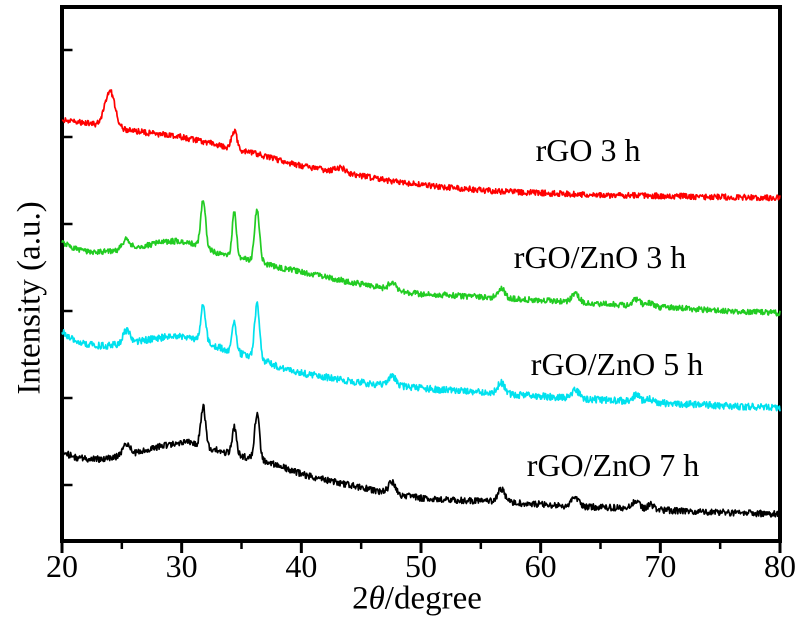 This screenshot has height=621, width=804. Describe the element at coordinates (613, 465) in the screenshot. I see `series-label-rgozno-7h: rGO/ZnO 7 h` at that location.